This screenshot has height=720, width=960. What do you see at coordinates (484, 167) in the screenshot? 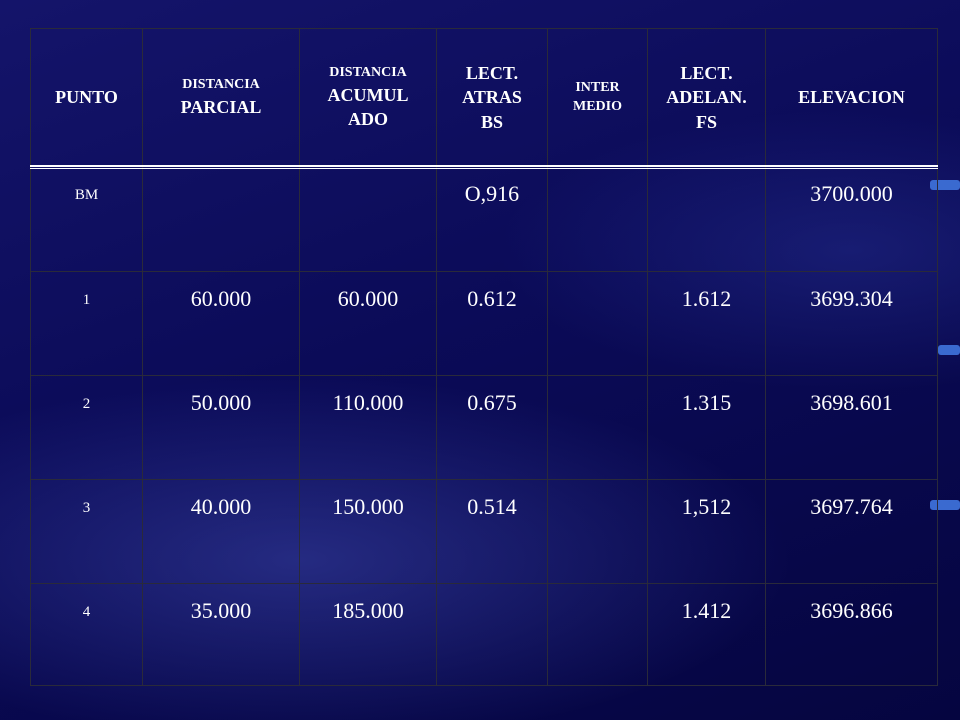
I see `header-rule` at bounding box center [484, 167].